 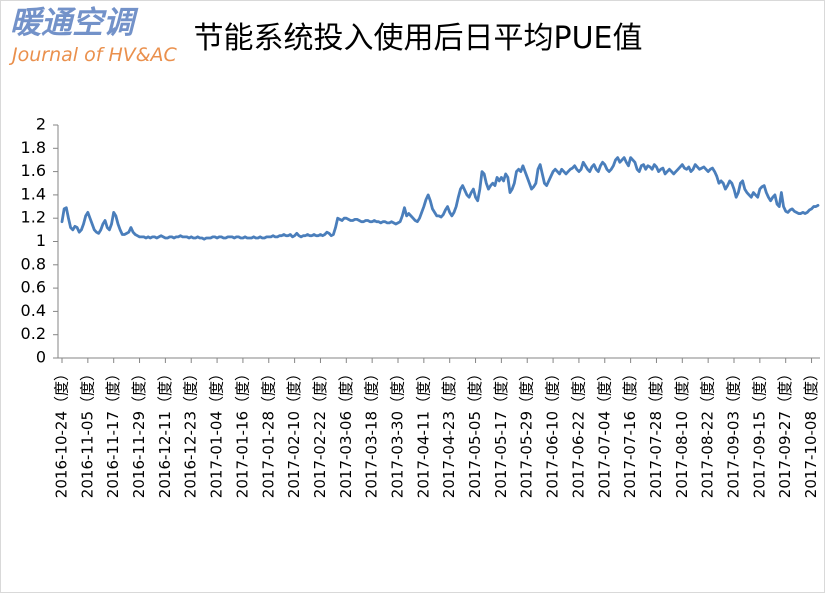 I want to click on x-tick-label: 2017-10-08（度）, so click(x=811, y=432).